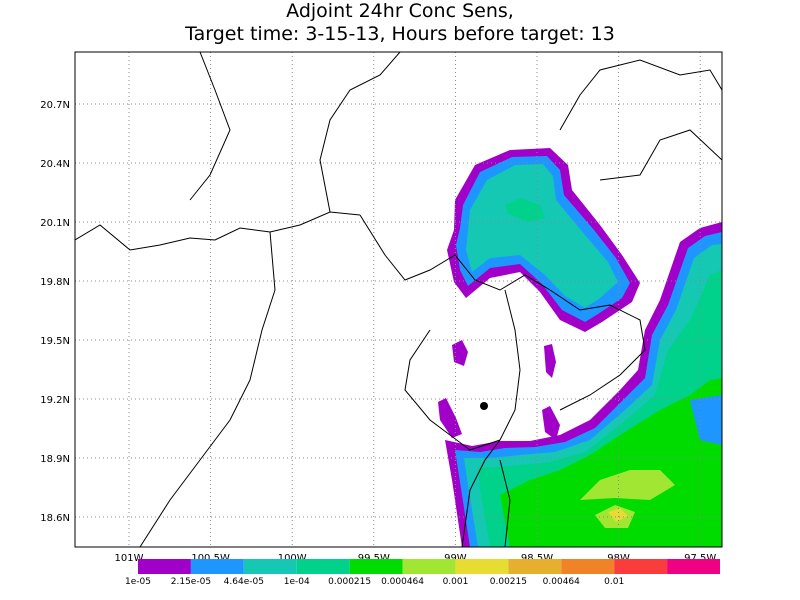  What do you see at coordinates (55, 282) in the screenshot?
I see `lat-label: 19.8N` at bounding box center [55, 282].